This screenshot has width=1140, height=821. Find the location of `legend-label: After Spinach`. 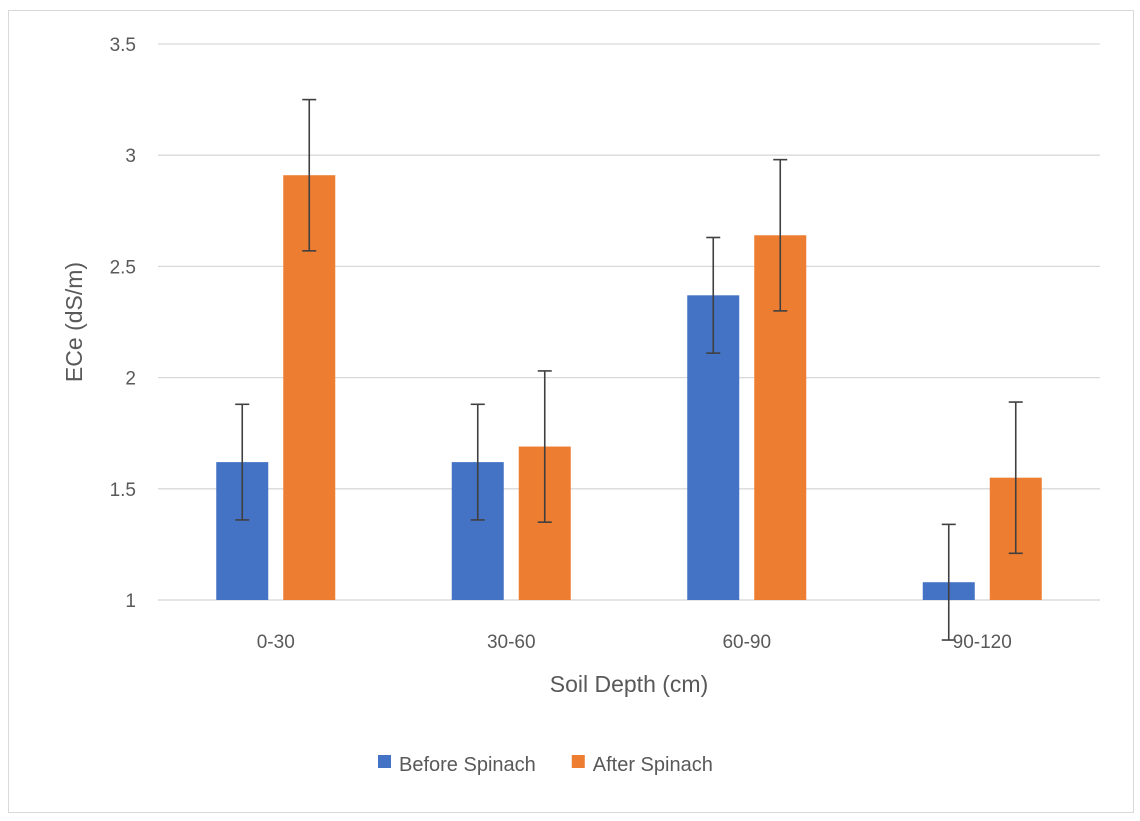

legend-label: After Spinach is located at coordinates (653, 765).